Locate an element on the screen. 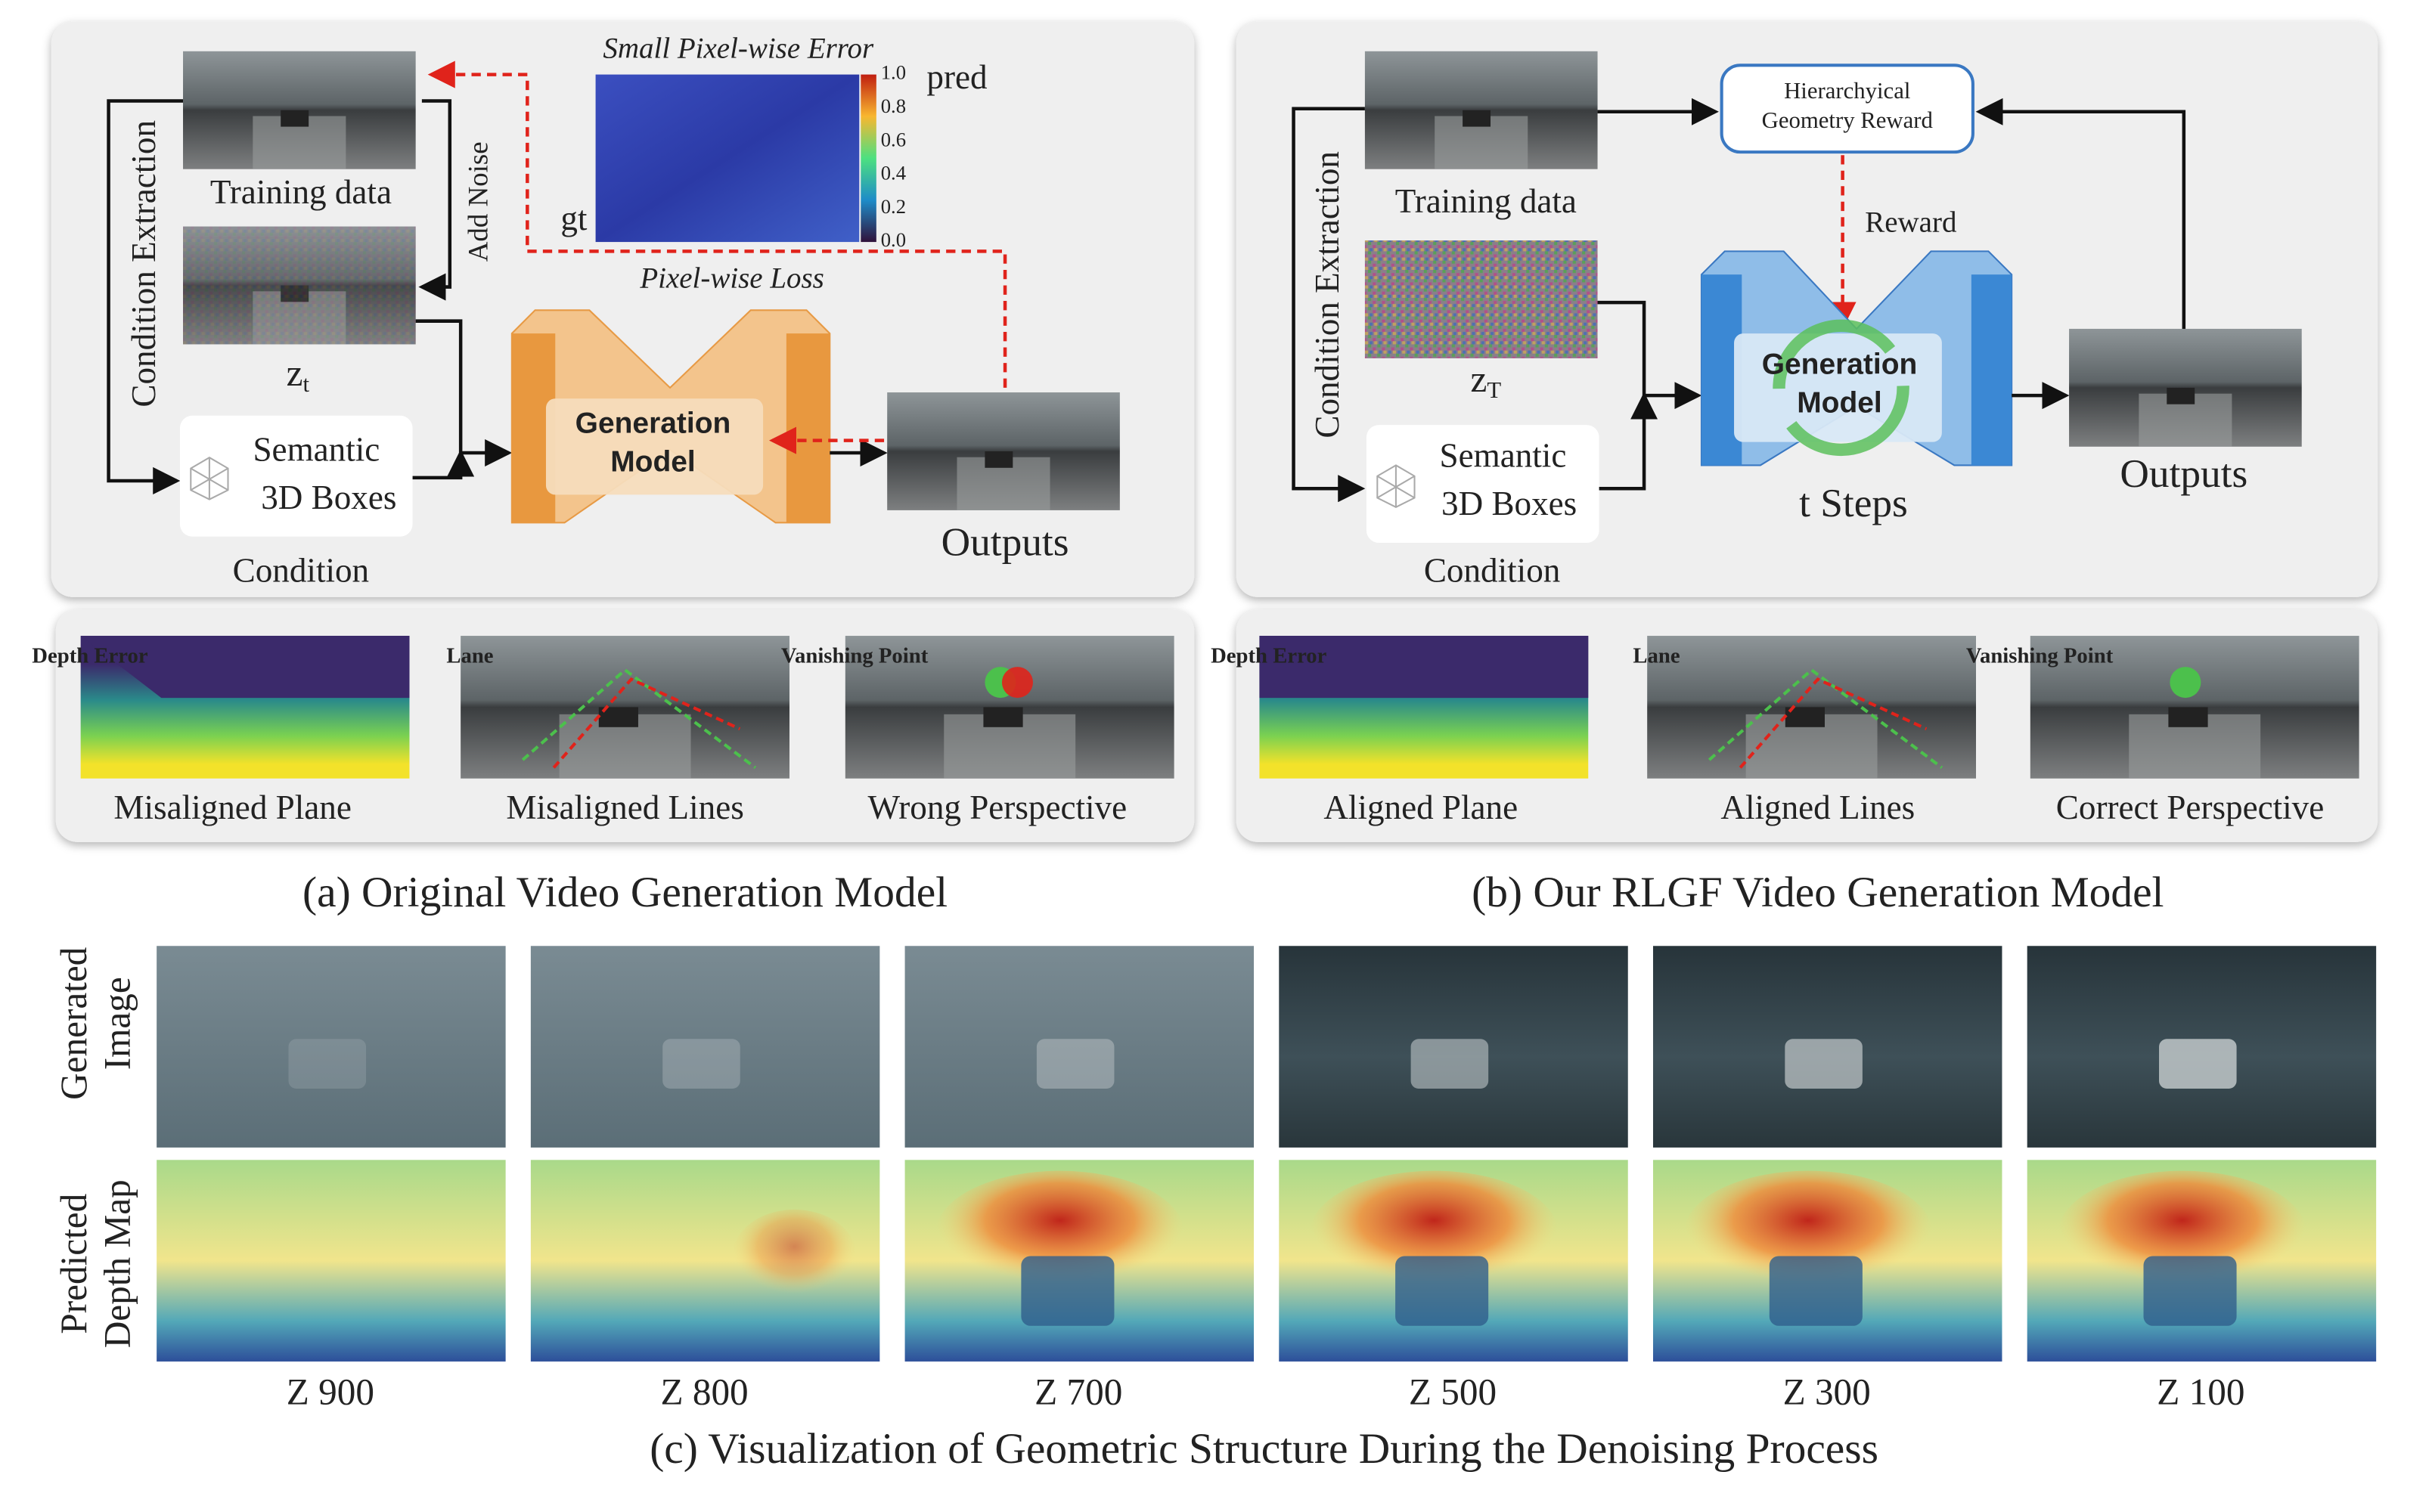  example-caption: Misaligned Plane is located at coordinates (232, 807).